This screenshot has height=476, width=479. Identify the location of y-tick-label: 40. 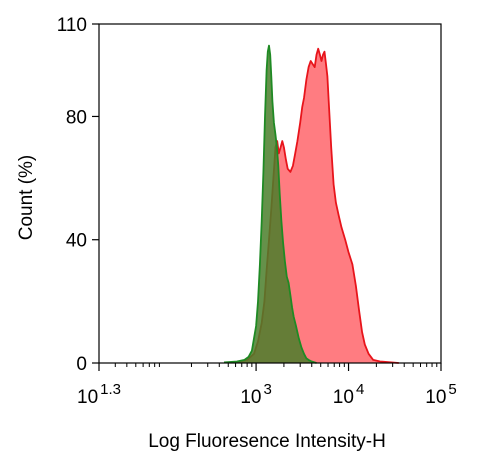
(76, 241).